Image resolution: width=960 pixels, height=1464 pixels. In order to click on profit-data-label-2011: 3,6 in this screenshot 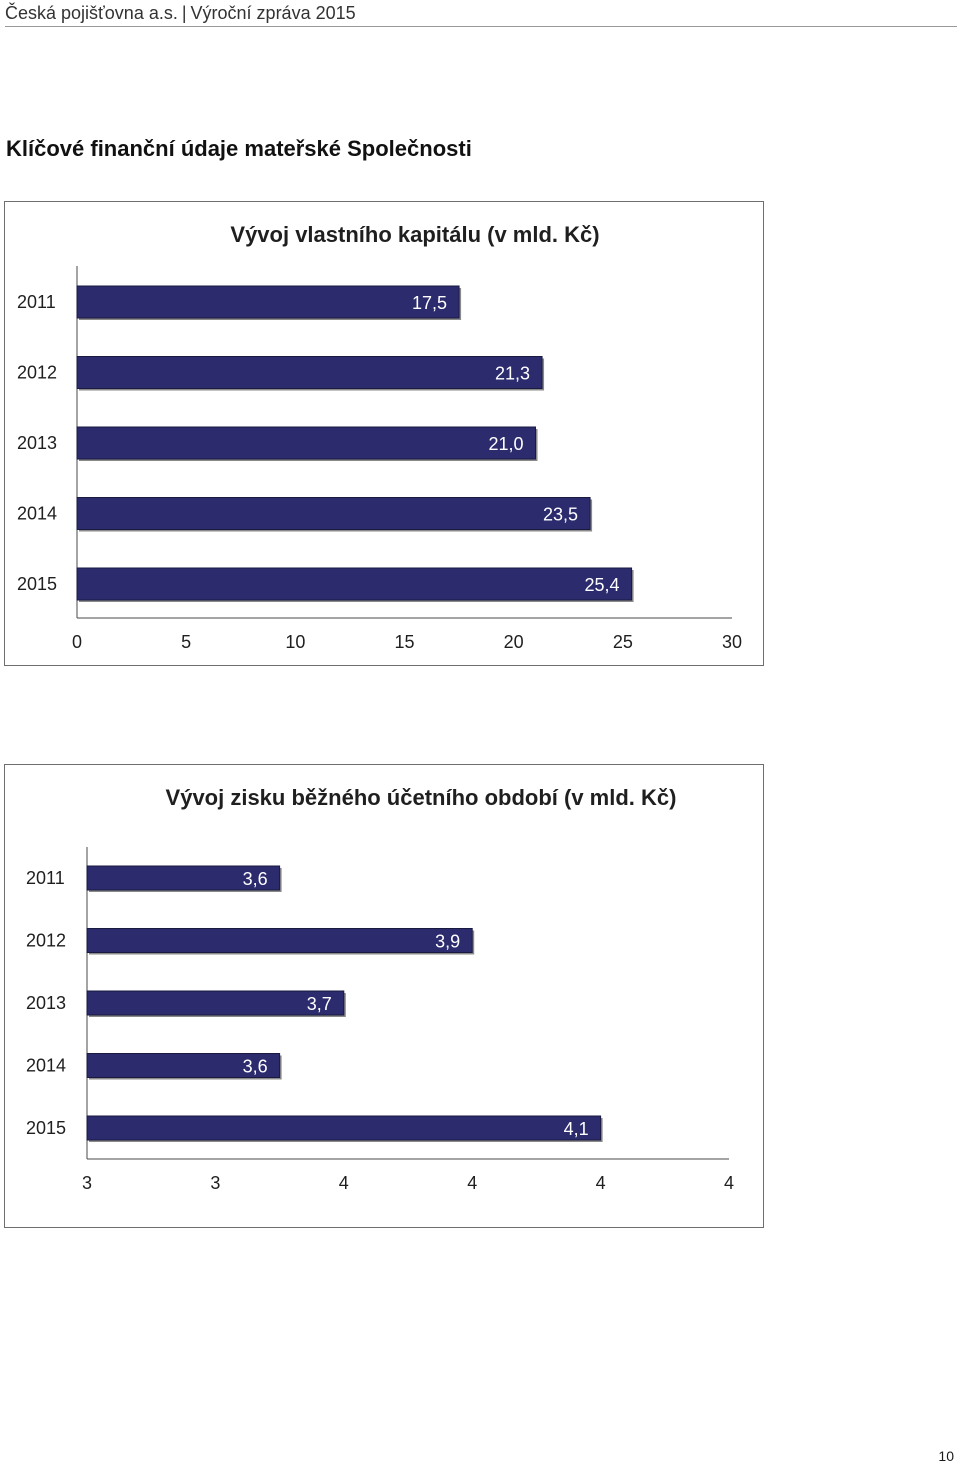, I will do `click(255, 879)`.